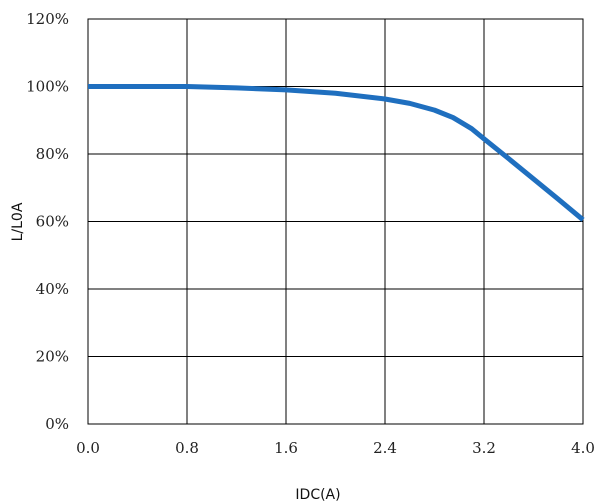 The height and width of the screenshot is (504, 599). I want to click on x-tick-label: 4.0, so click(583, 448).